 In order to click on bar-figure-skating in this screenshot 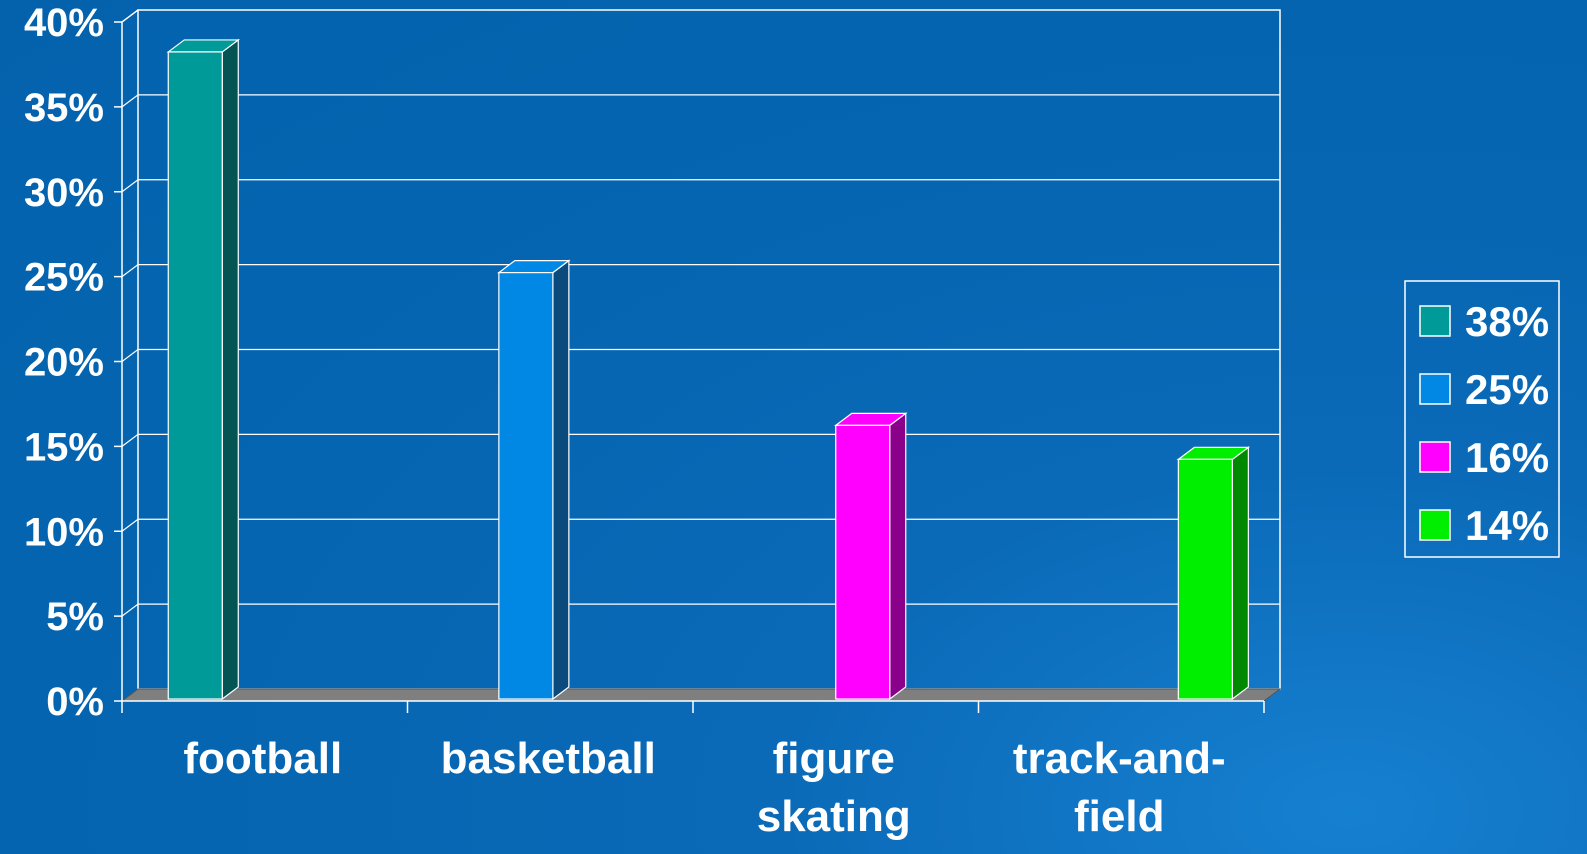, I will do `click(870, 556)`.